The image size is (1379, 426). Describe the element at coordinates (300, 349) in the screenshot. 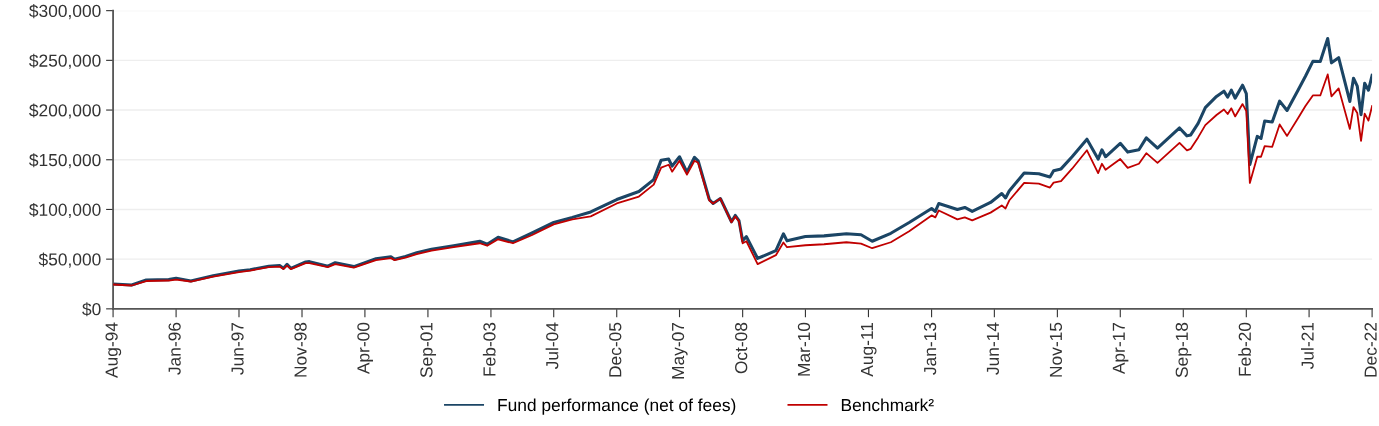

I see `x-tick-label: Nov-98` at that location.